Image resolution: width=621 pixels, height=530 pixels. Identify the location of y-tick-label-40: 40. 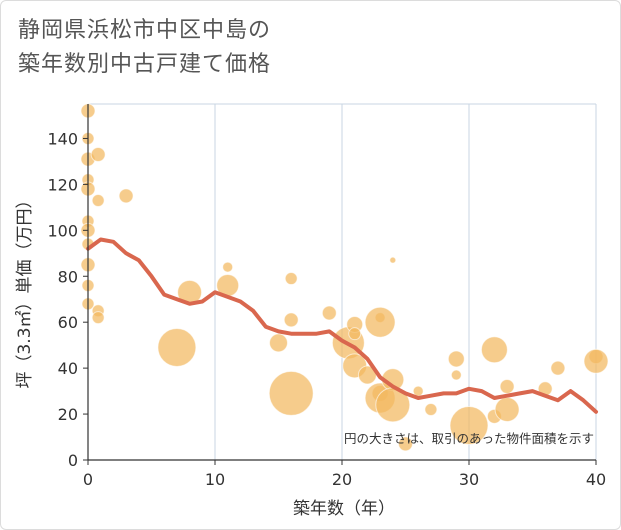
(68, 368).